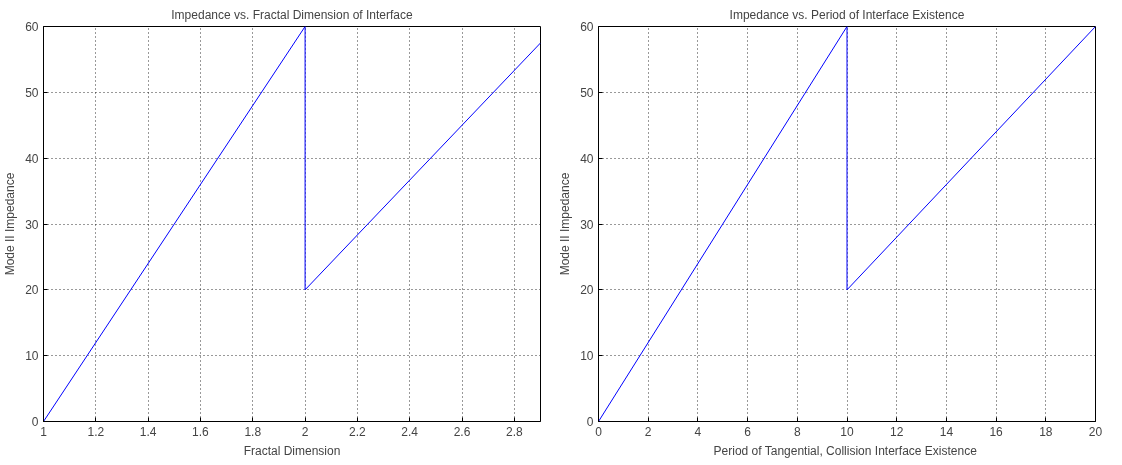 The height and width of the screenshot is (465, 1122). I want to click on x-tick-label: 2.8, so click(515, 431).